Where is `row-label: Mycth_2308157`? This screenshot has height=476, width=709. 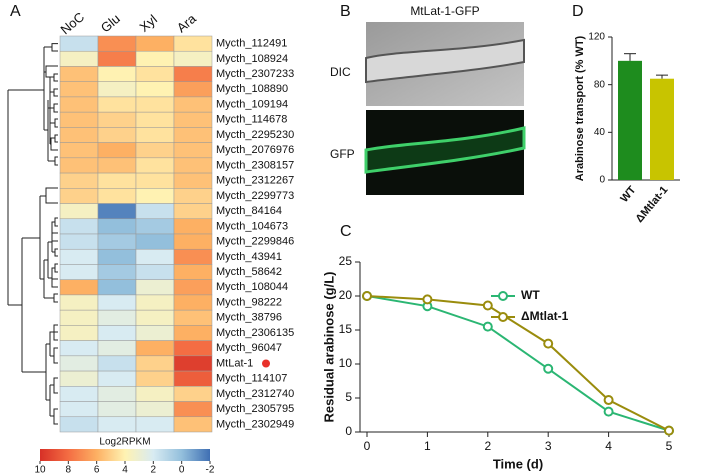
row-label: Mycth_2308157 is located at coordinates (255, 165).